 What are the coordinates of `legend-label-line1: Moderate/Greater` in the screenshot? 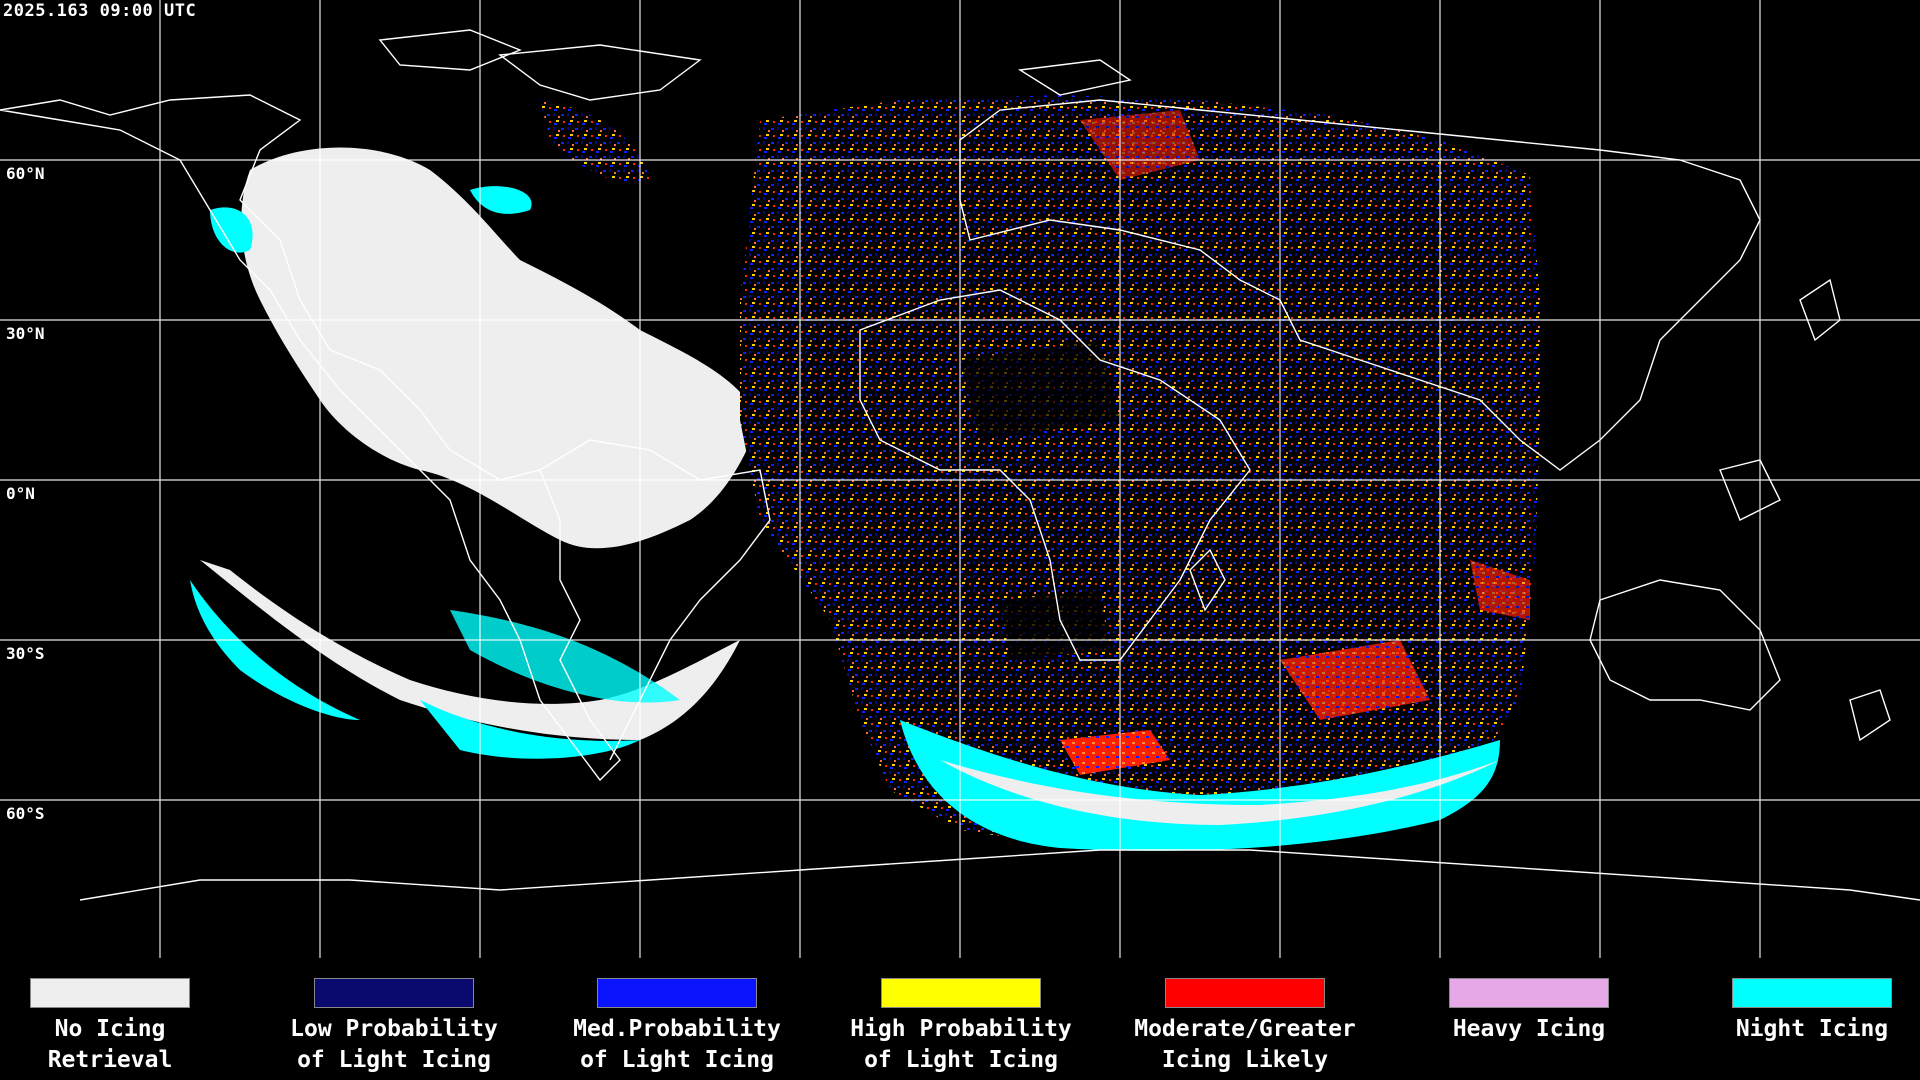 It's located at (1245, 1029).